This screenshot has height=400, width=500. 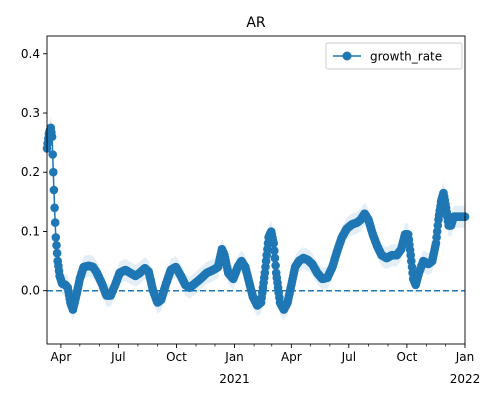 What do you see at coordinates (465, 379) in the screenshot?
I see `x-tick-year-label: 2022` at bounding box center [465, 379].